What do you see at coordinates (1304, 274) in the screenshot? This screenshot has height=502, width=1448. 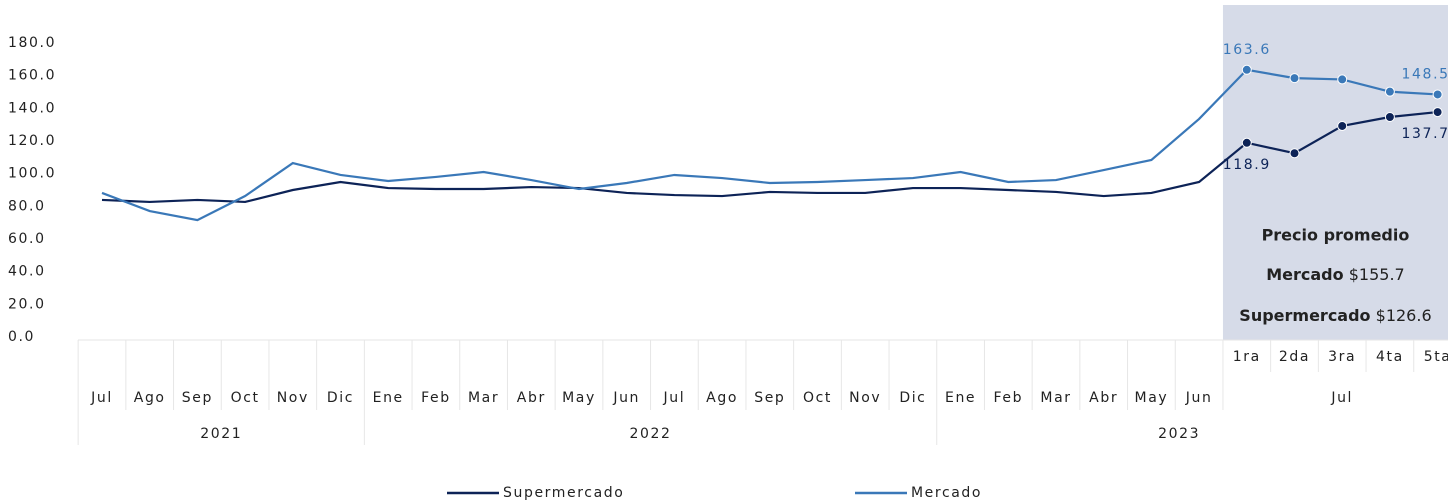 I see `annotation-label: Mercado` at bounding box center [1304, 274].